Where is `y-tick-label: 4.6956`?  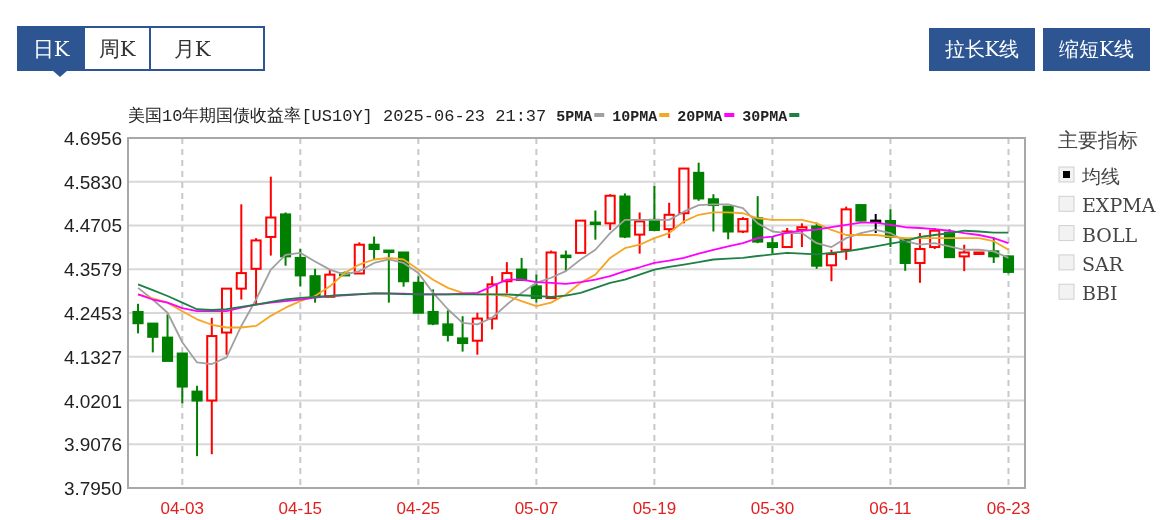
y-tick-label: 4.6956 is located at coordinates (92, 138).